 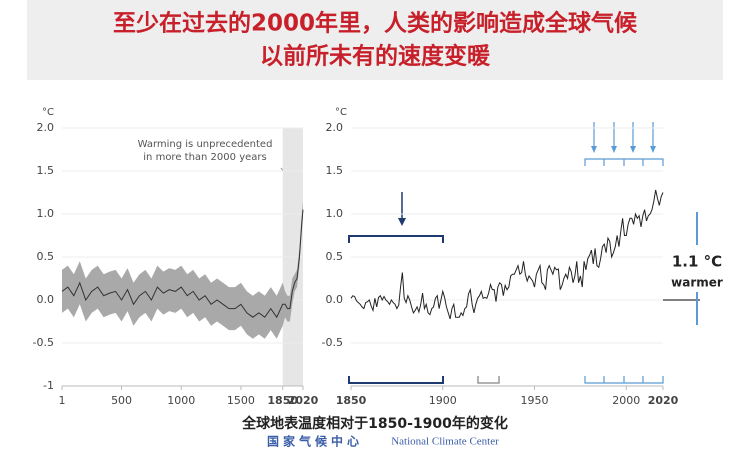 What do you see at coordinates (375, 56) in the screenshot?
I see `title-line: 以前所未有的速度变暖` at bounding box center [375, 56].